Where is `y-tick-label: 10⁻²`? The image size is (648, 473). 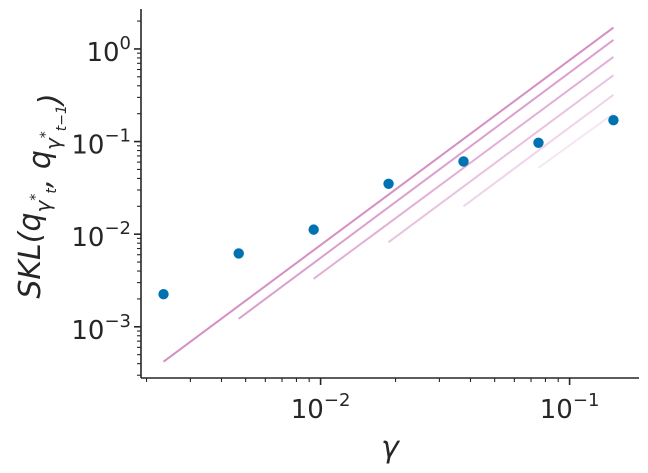 y-tick-label: 10⁻² is located at coordinates (101, 235).